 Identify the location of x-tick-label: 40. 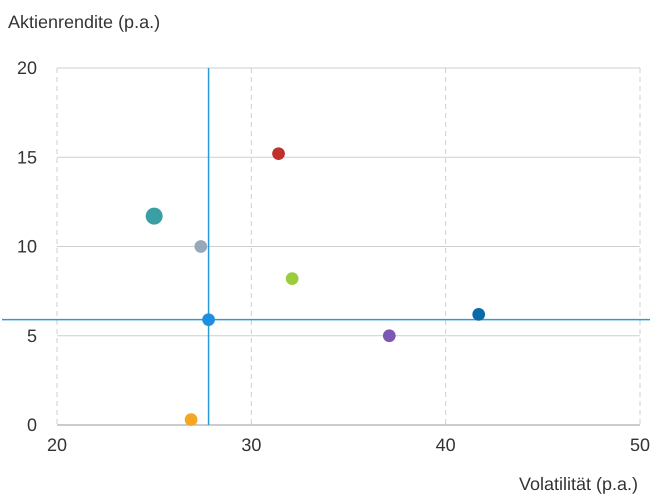
(446, 445).